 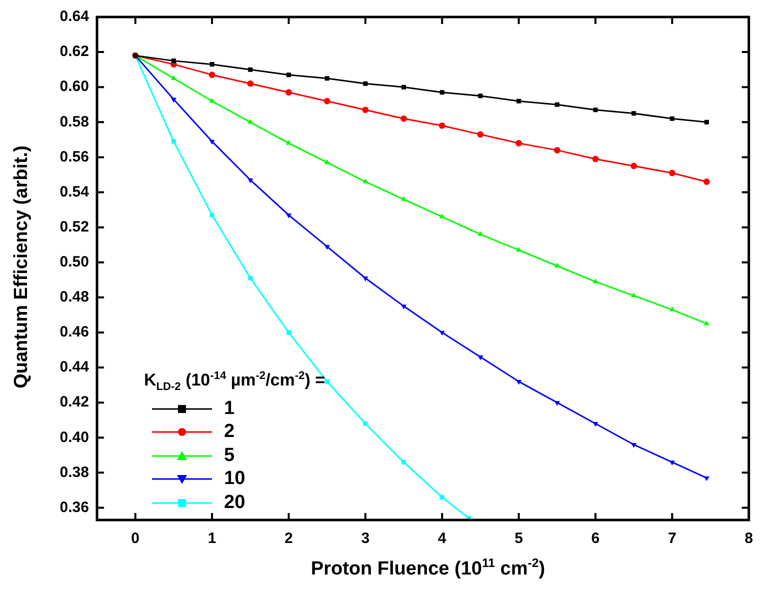 What do you see at coordinates (74, 121) in the screenshot?
I see `y-tick-label: 0.58` at bounding box center [74, 121].